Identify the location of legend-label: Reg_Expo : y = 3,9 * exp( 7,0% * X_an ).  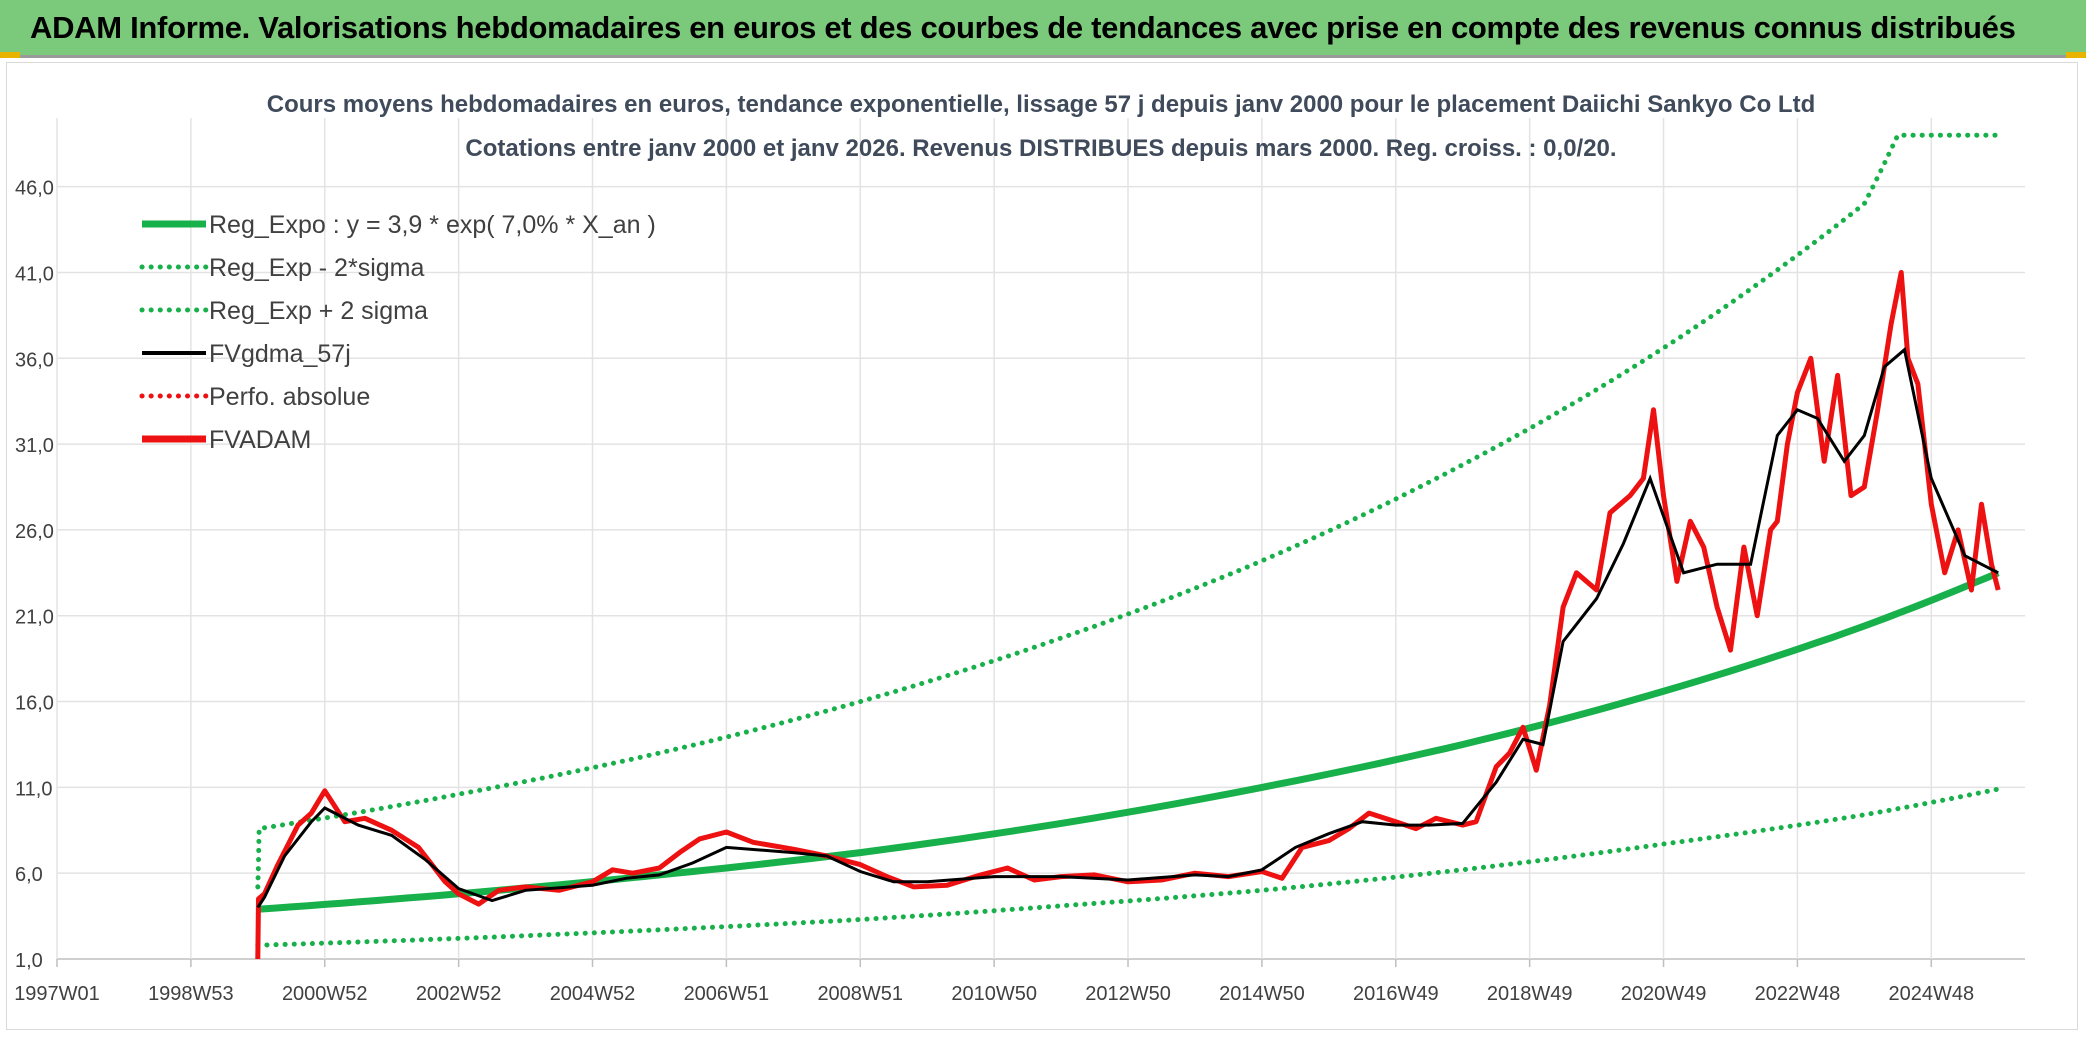
(432, 225).